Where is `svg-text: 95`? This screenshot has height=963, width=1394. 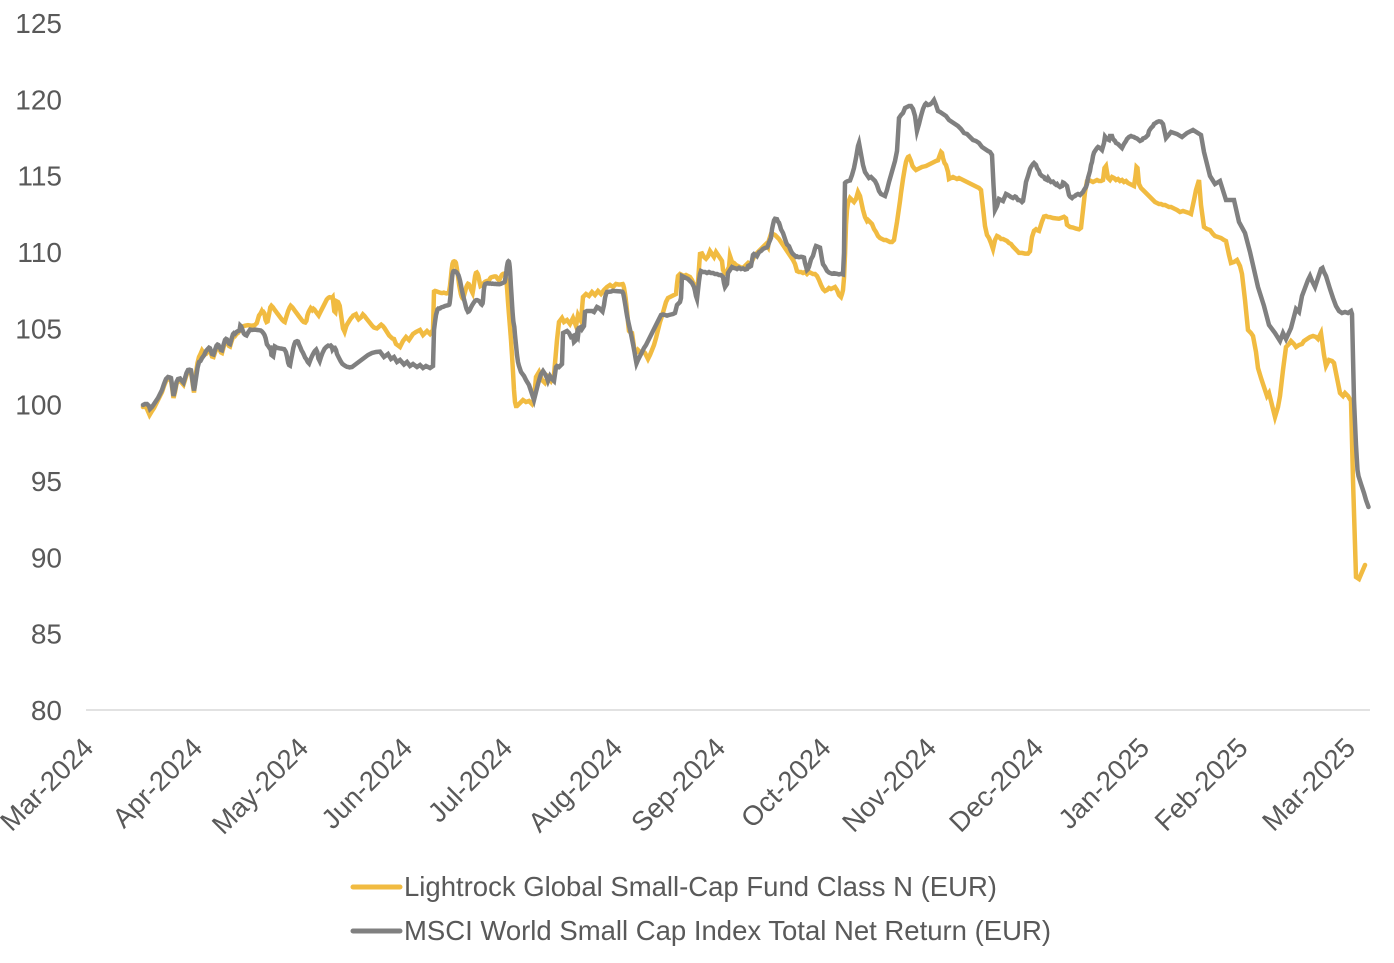 svg-text: 95 is located at coordinates (46, 481).